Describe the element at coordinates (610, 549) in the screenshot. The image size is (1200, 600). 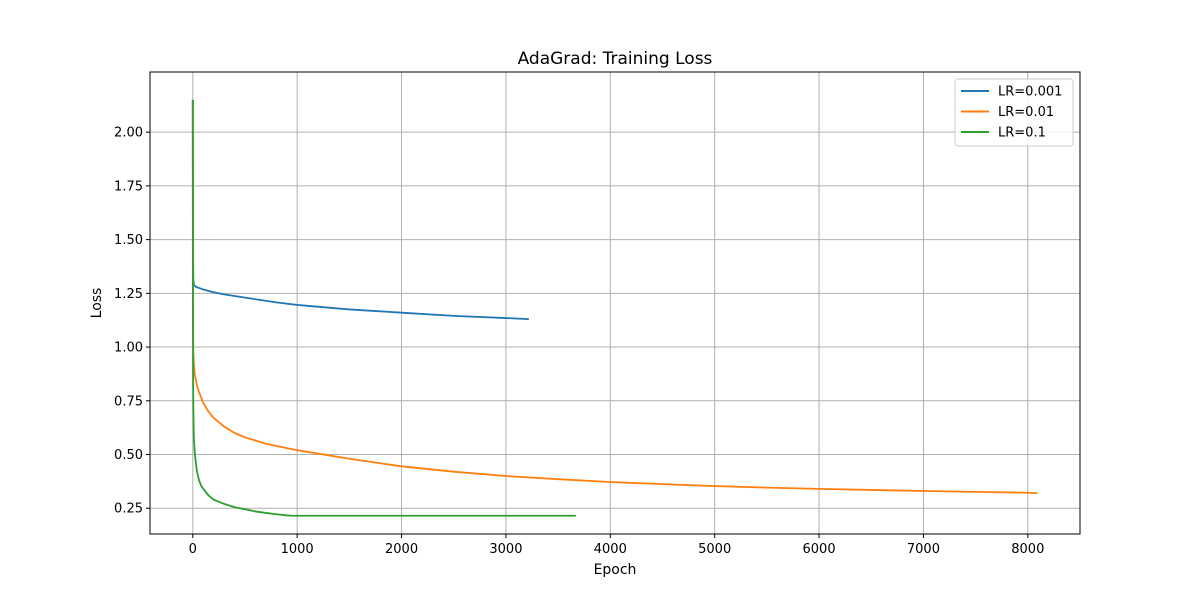
I see `x-tick-label: 4000` at that location.